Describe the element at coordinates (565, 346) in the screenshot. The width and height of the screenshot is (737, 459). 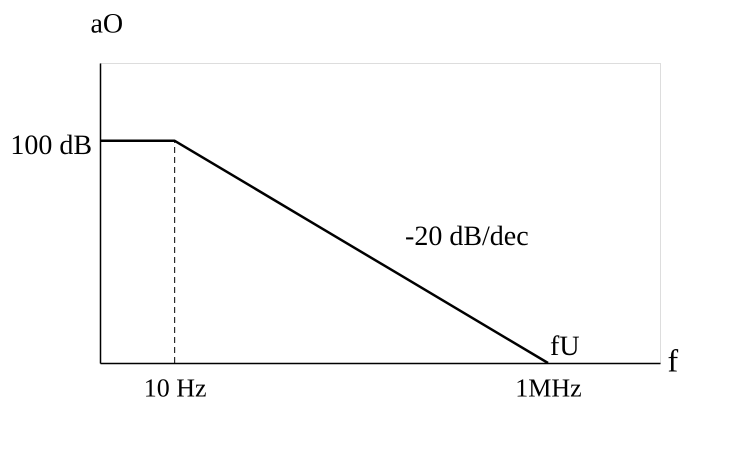
I see `annotation: fU` at that location.